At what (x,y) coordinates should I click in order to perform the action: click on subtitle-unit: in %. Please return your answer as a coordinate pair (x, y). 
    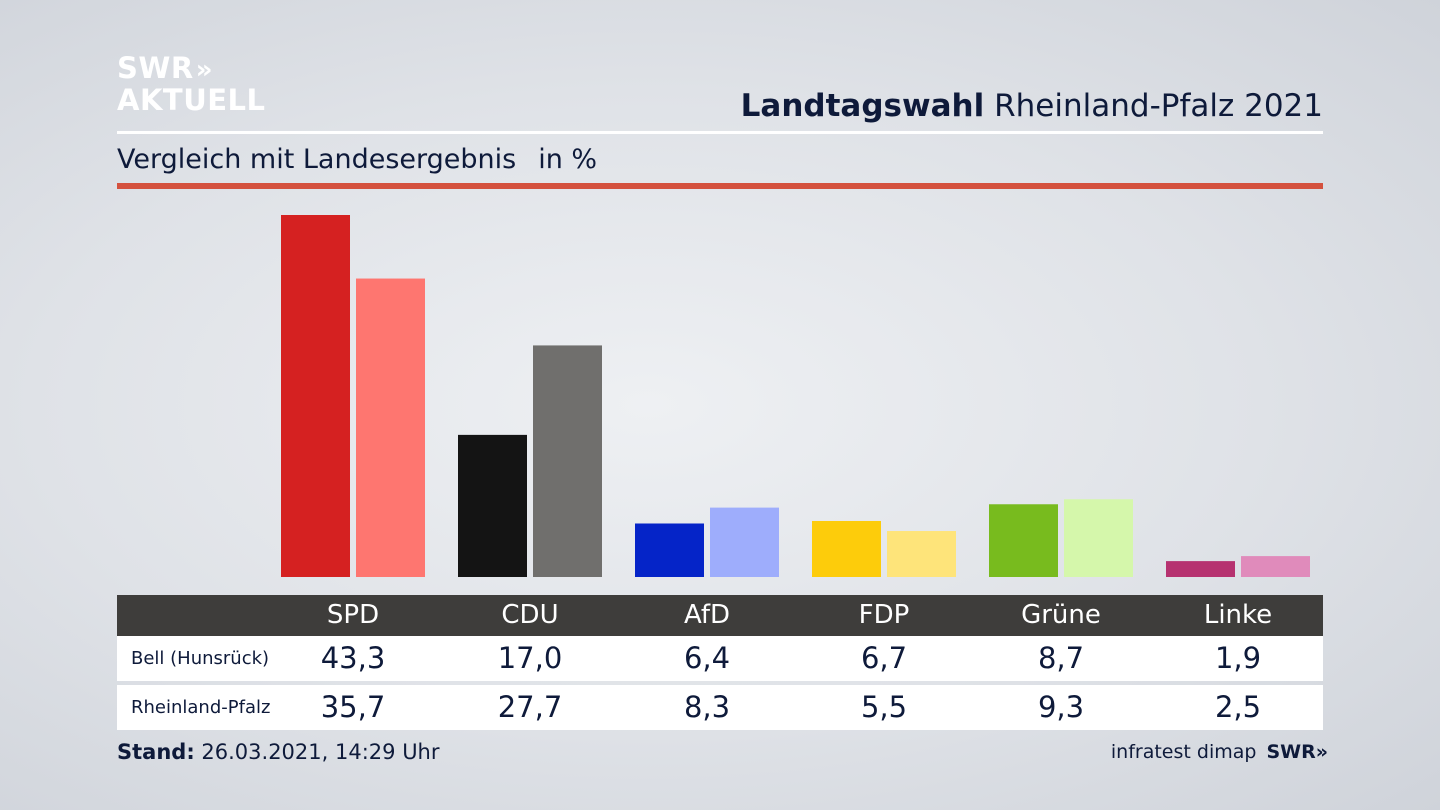
    Looking at the image, I should click on (568, 159).